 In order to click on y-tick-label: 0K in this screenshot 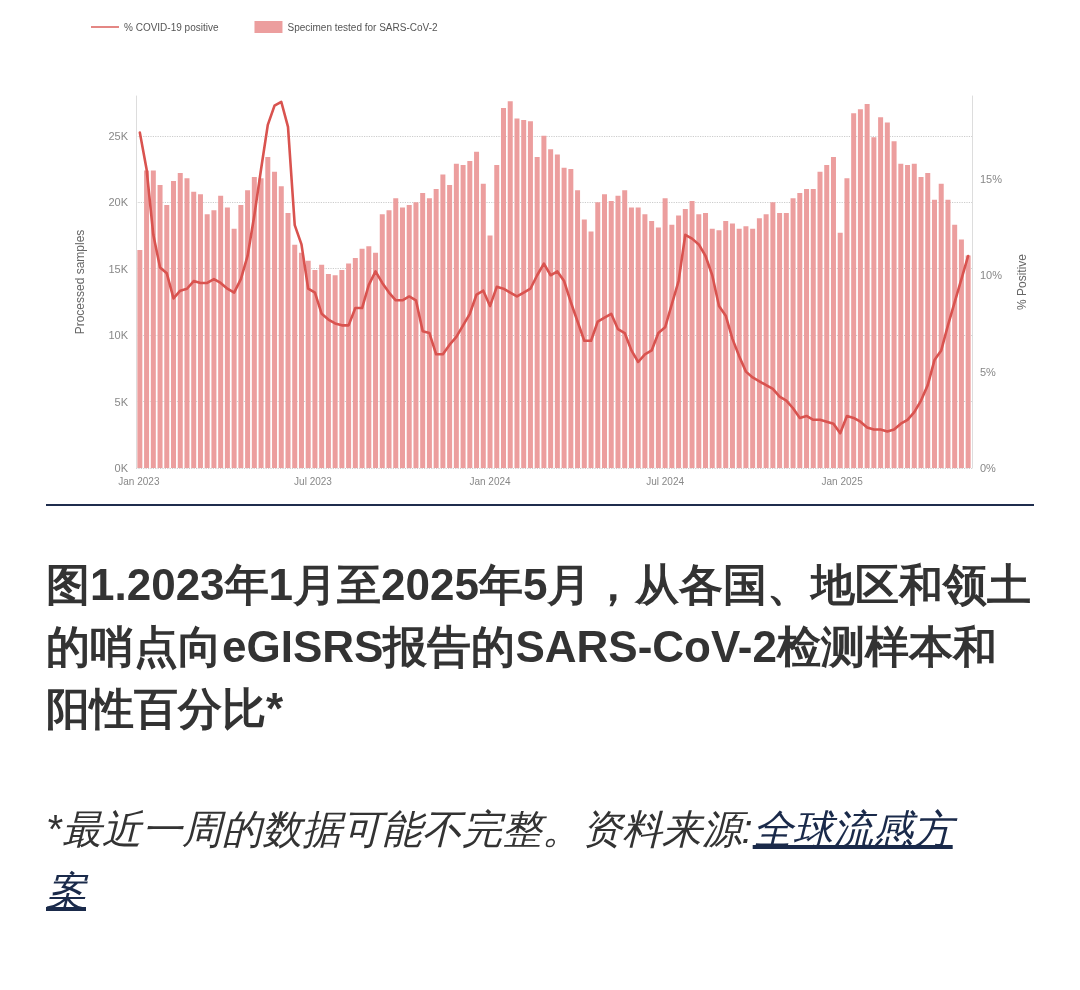, I will do `click(121, 468)`.